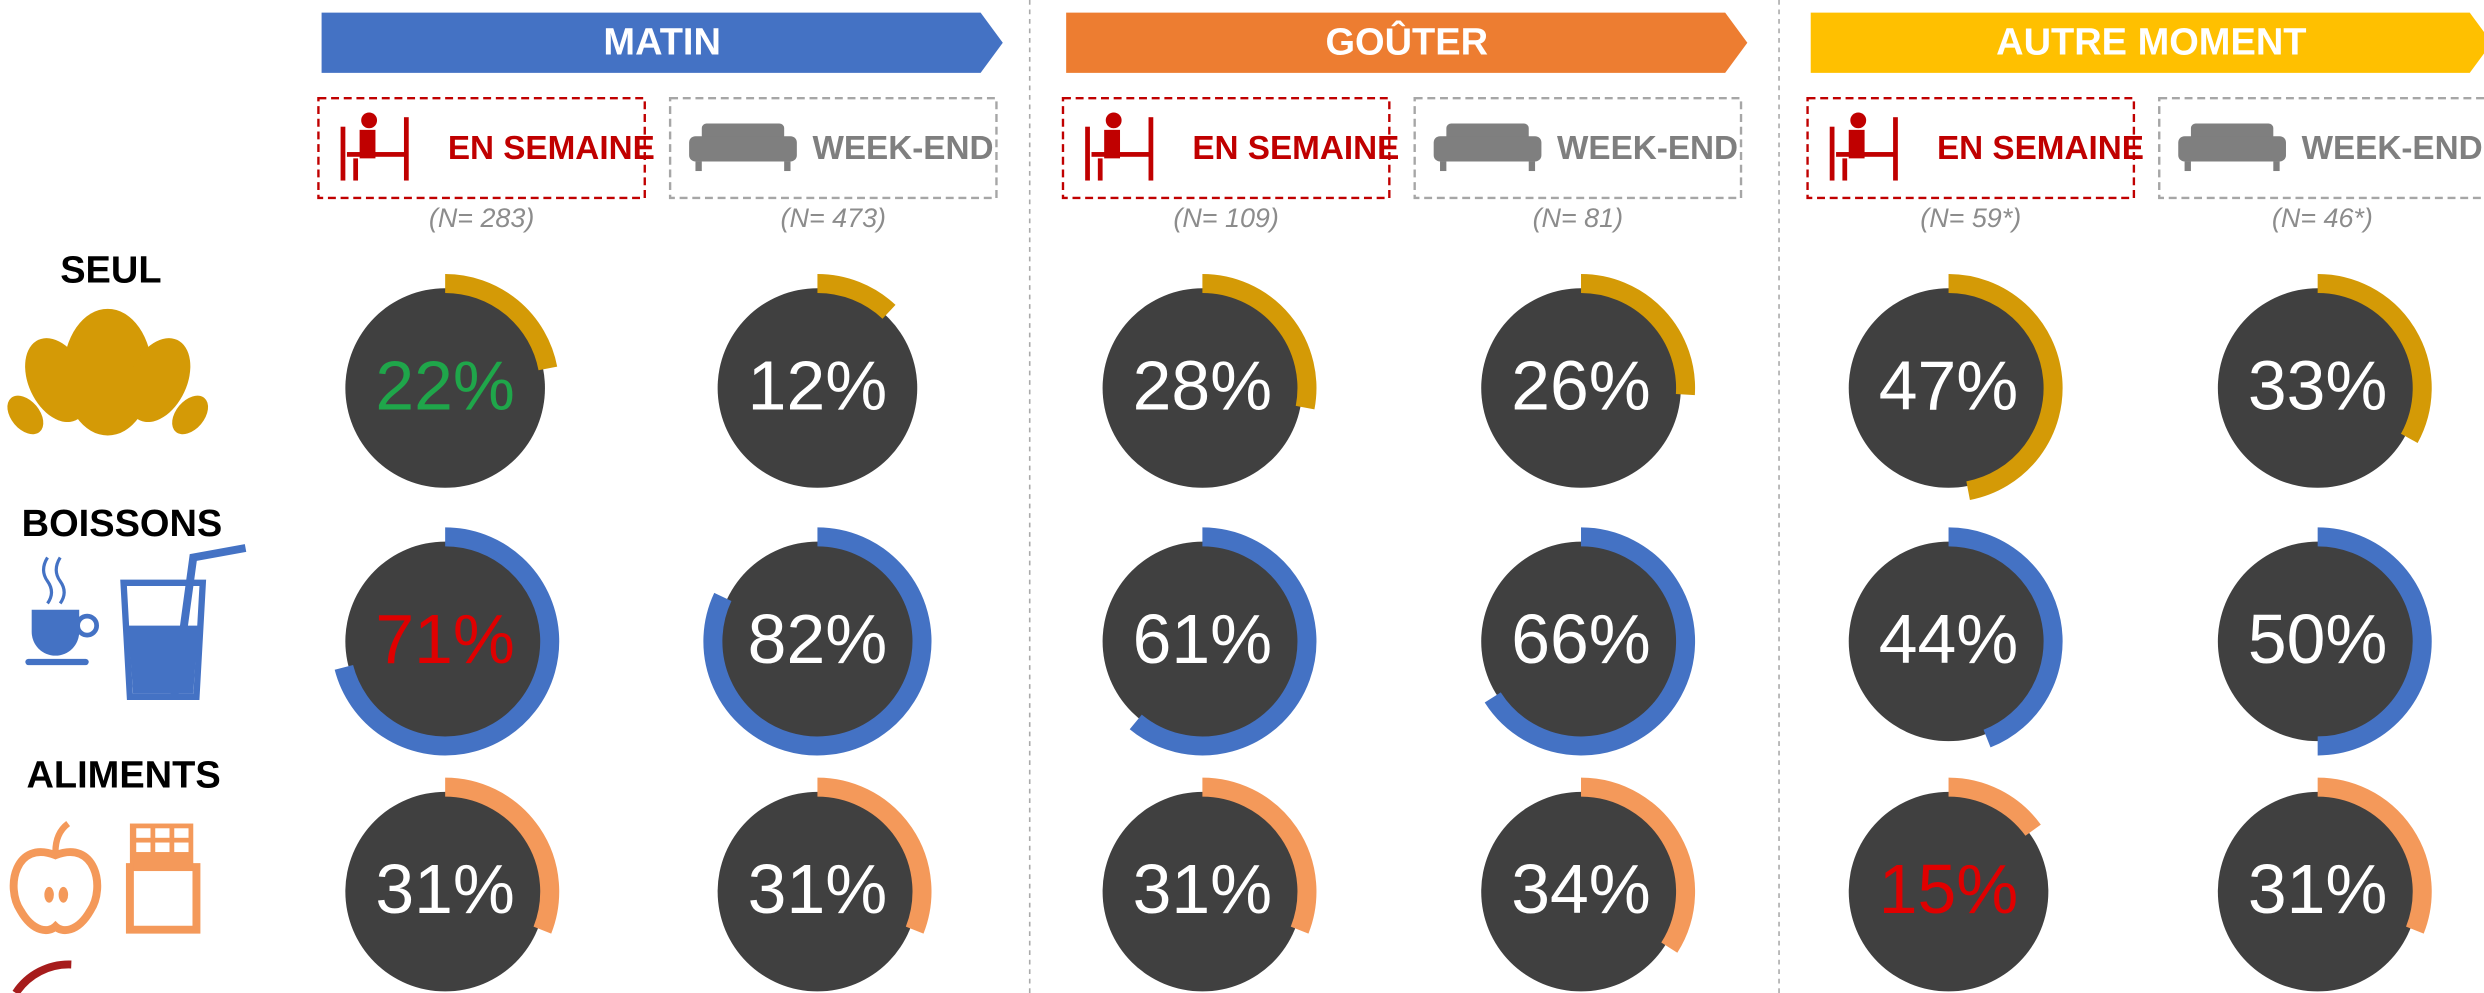 This screenshot has width=2484, height=993. Describe the element at coordinates (110, 270) in the screenshot. I see `row-label: SEUL` at that location.